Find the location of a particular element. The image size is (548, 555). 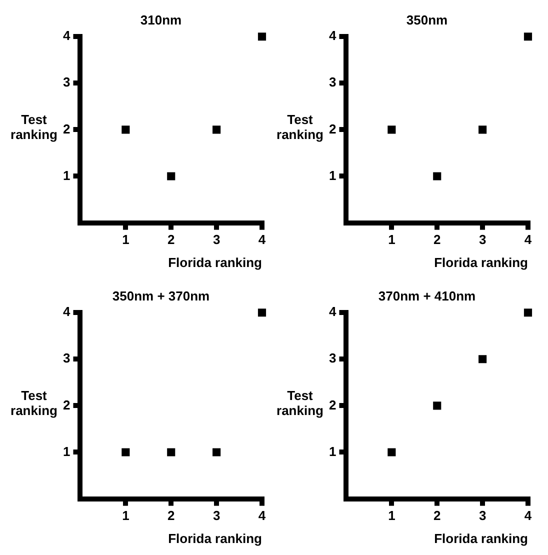

chart-title: 310nm is located at coordinates (161, 20).